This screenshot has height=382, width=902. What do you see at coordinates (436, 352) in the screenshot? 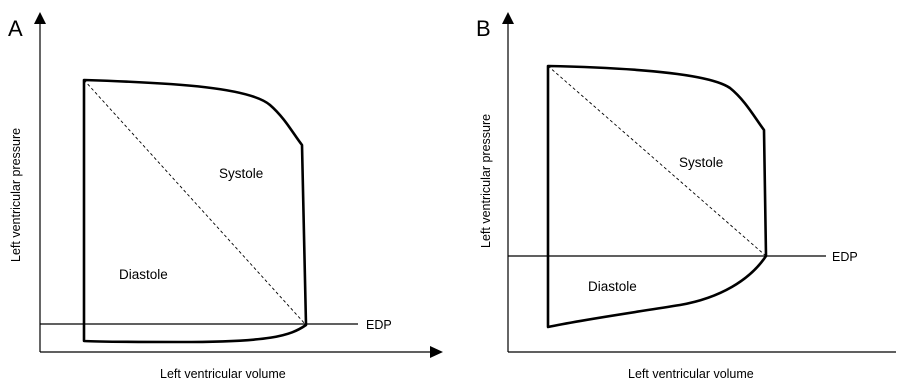
I see `panel-a-x-axis-arrow` at bounding box center [436, 352].